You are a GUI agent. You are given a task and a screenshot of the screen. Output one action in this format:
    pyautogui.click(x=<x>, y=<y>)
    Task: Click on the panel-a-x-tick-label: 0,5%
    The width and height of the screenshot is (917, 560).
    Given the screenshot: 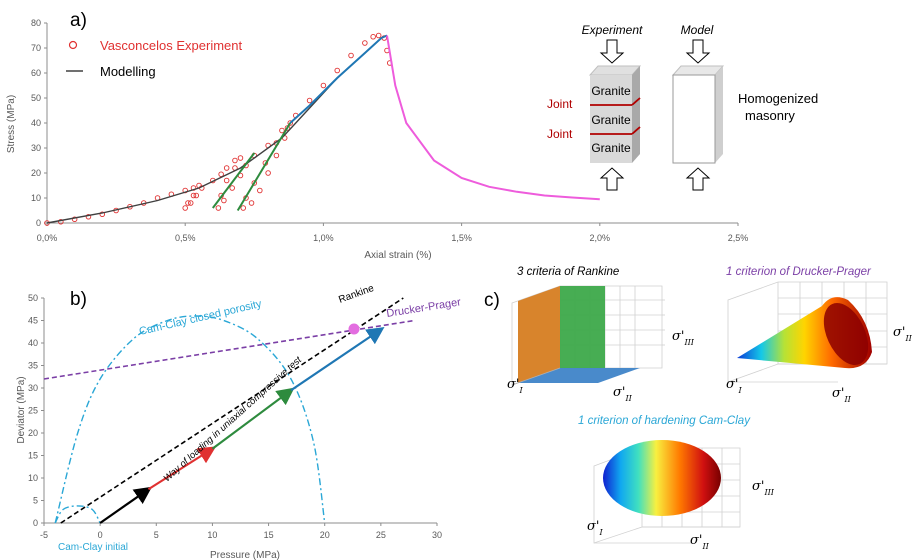 What is the action you would take?
    pyautogui.click(x=185, y=238)
    